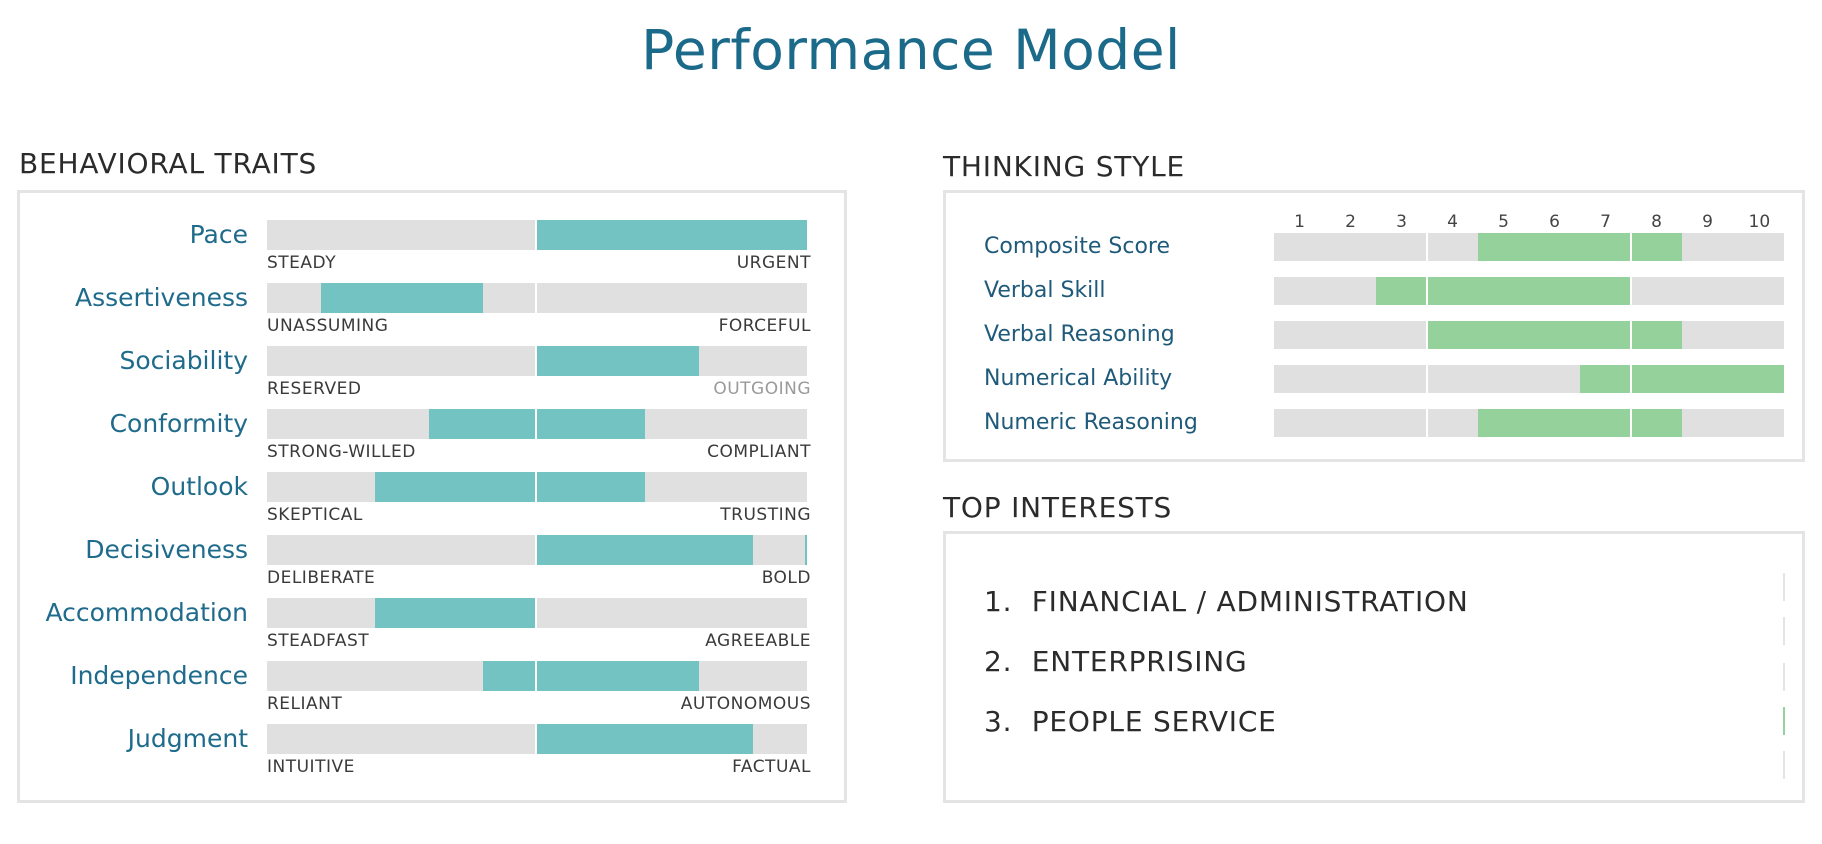  I want to click on trait-left-pole: DELIBERATE, so click(321, 578).